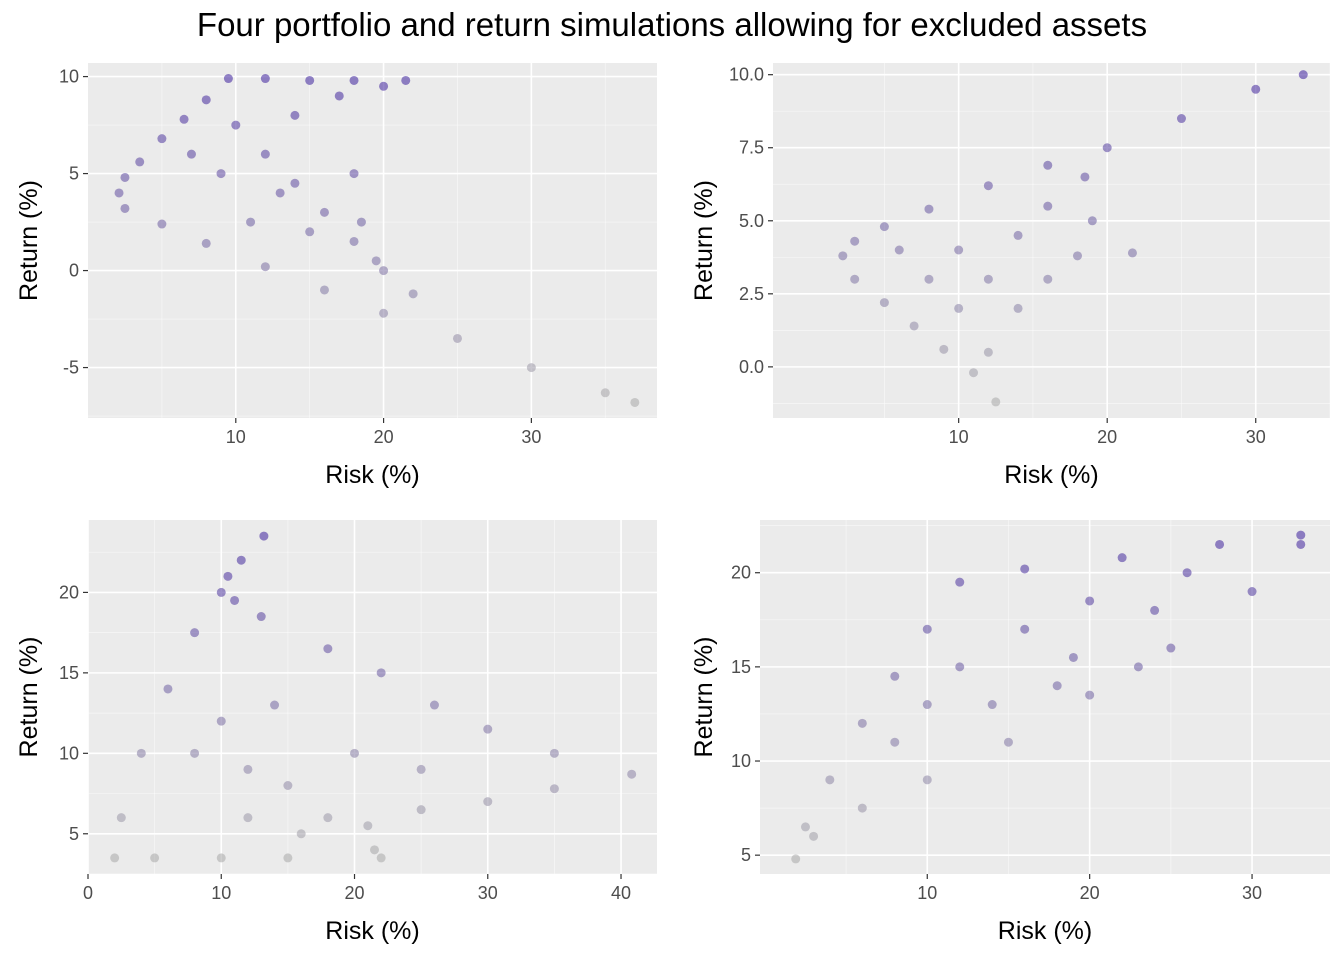  What do you see at coordinates (751, 221) in the screenshot?
I see `y-tick-label: 5.0` at bounding box center [751, 221].